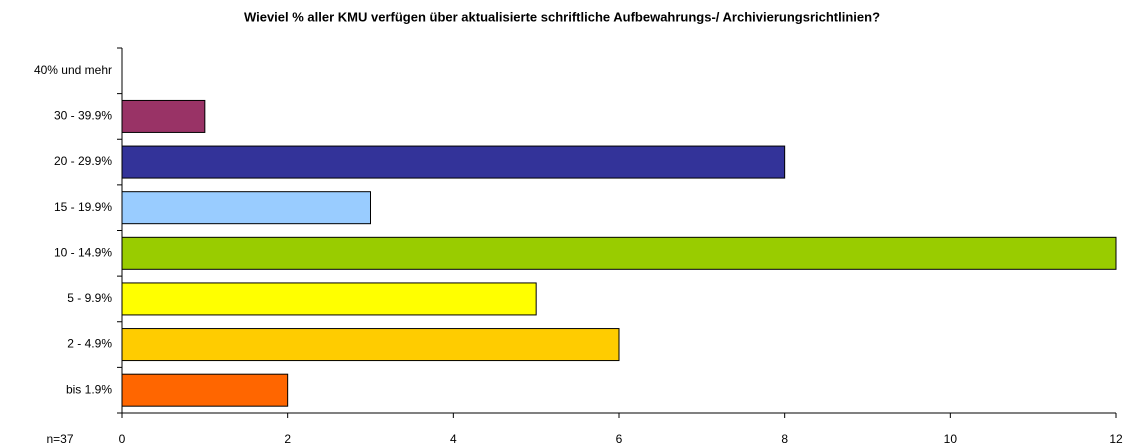 This screenshot has width=1125, height=448. What do you see at coordinates (619, 439) in the screenshot?
I see `x-tick-label: 6` at bounding box center [619, 439].